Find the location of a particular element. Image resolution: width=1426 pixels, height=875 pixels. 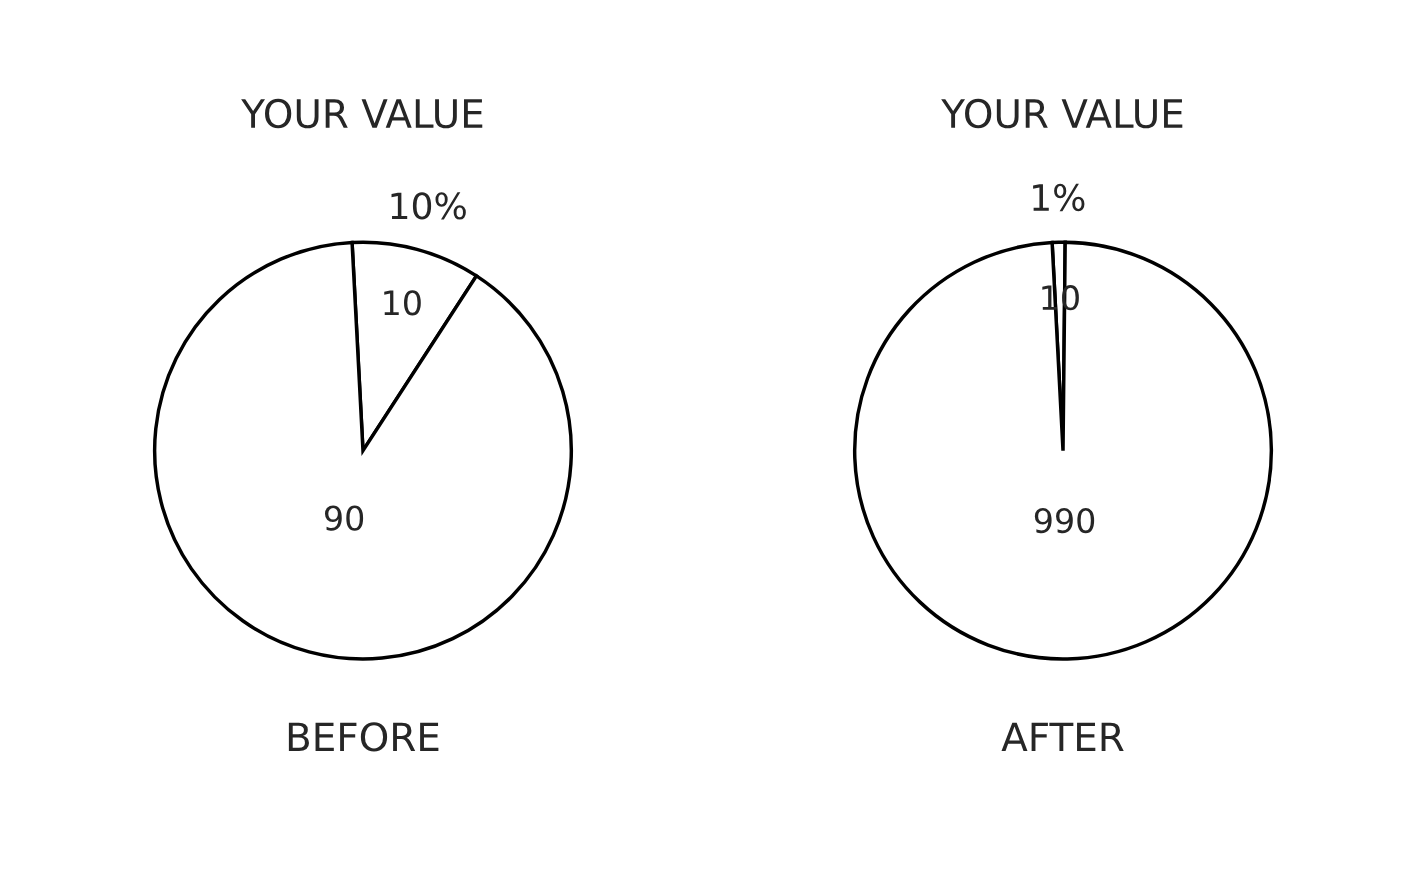

data-label: 990 is located at coordinates (1064, 520).